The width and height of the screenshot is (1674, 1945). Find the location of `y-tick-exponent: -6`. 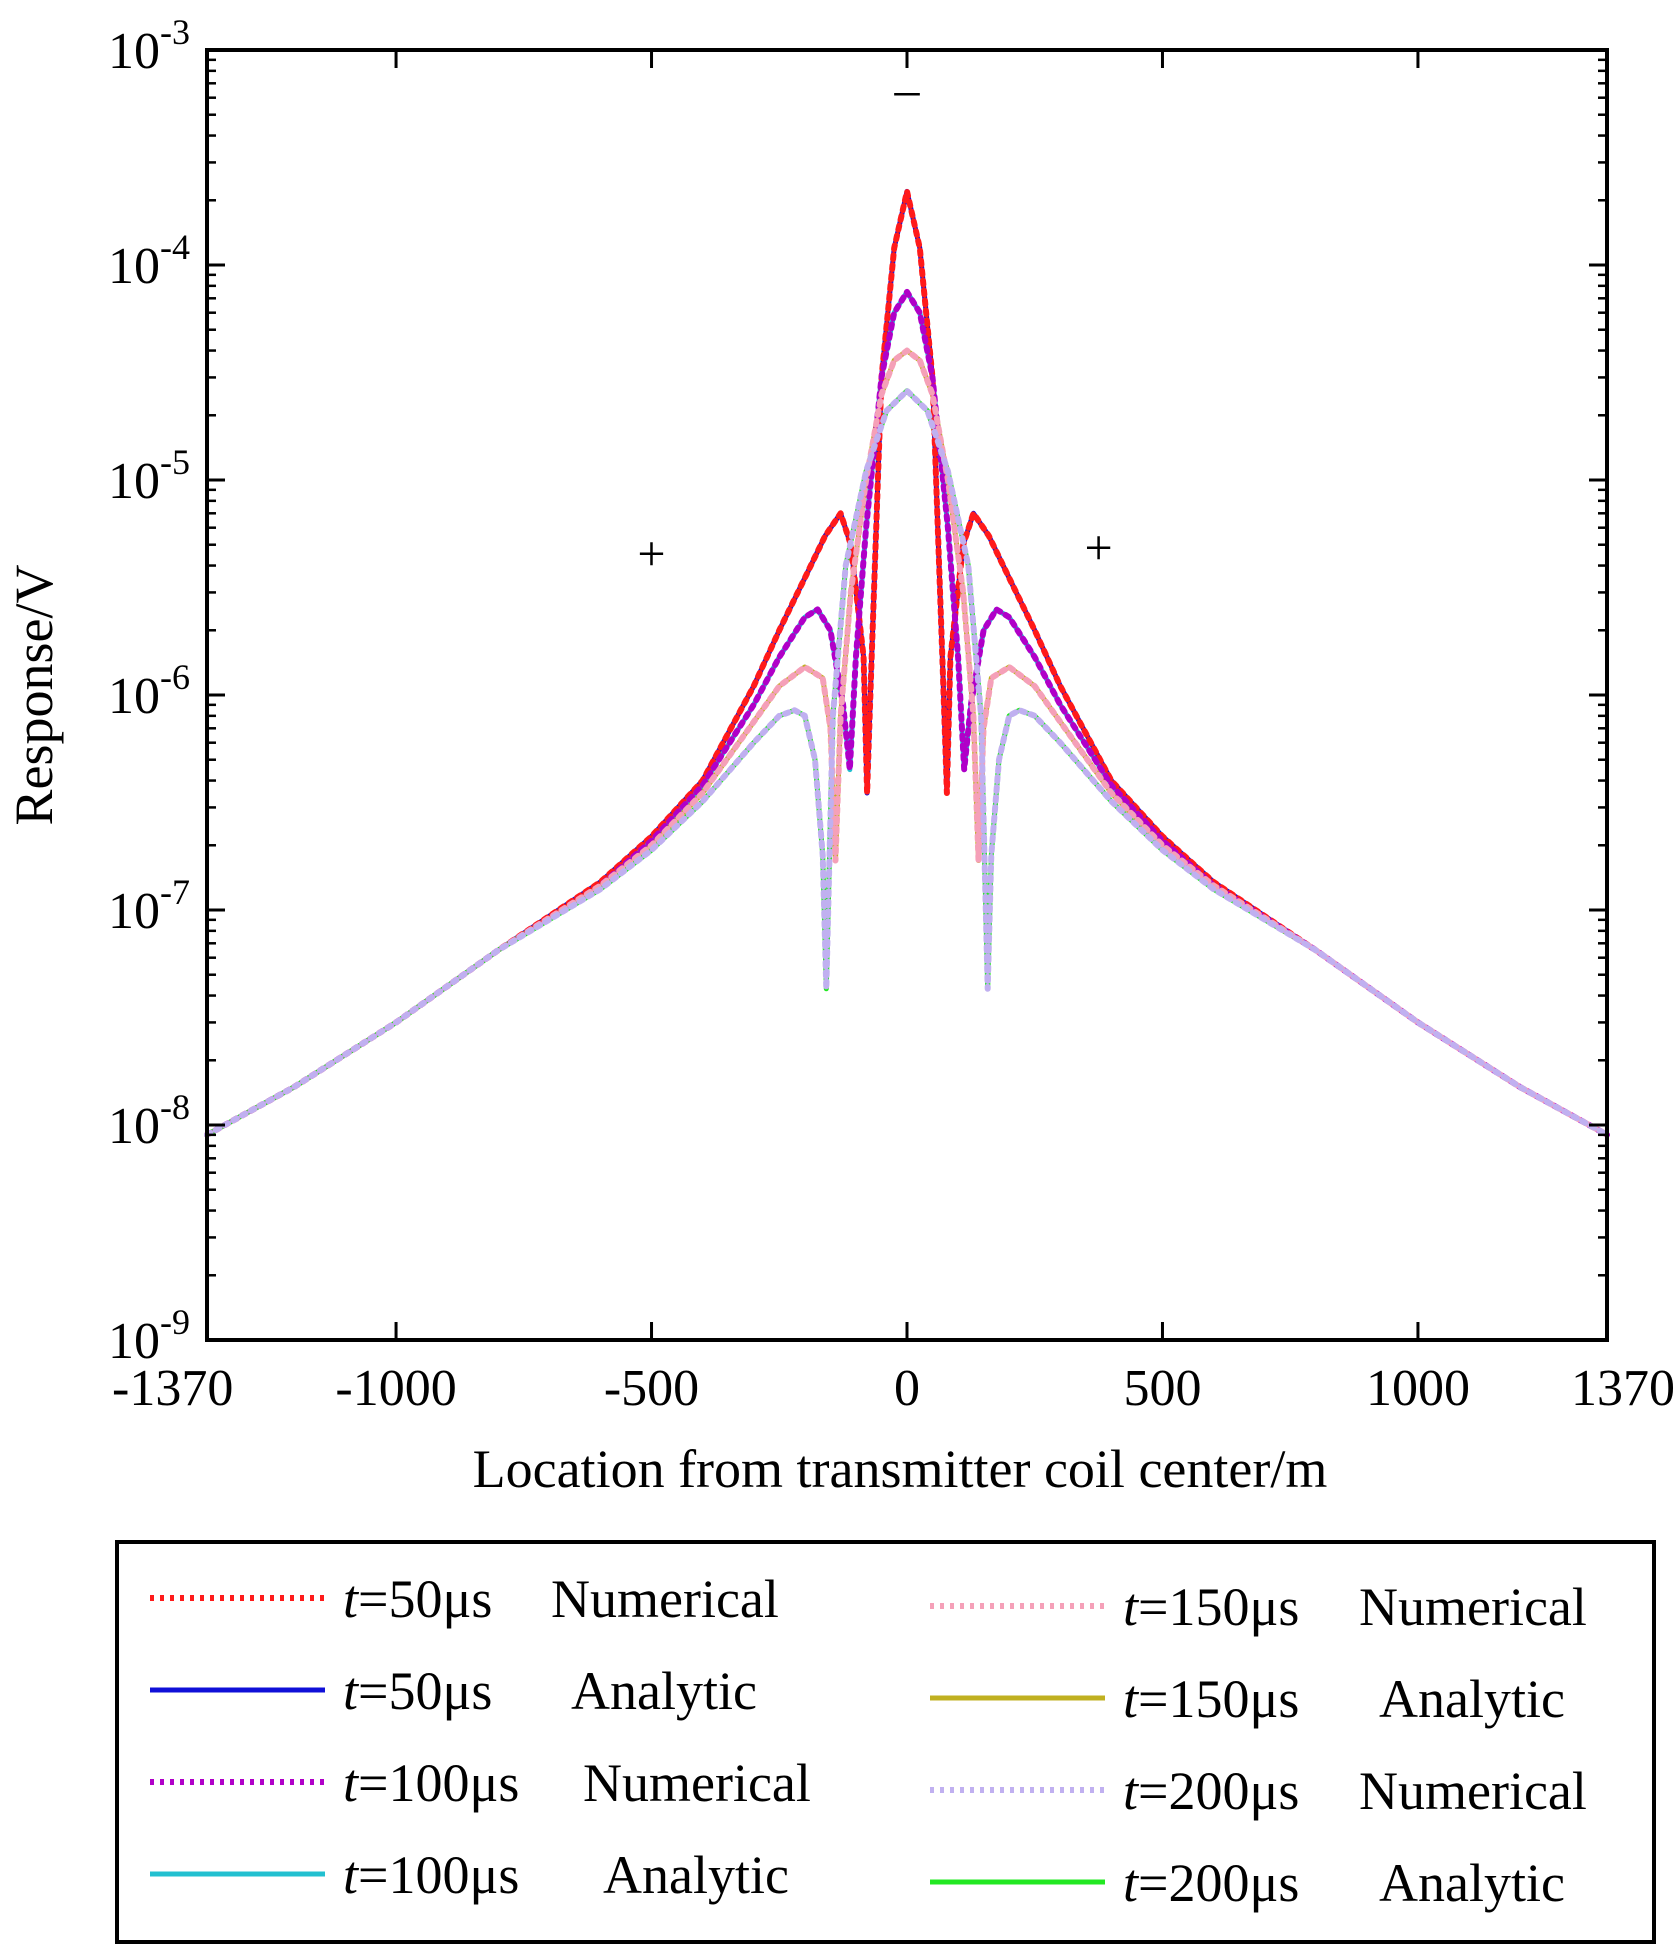

y-tick-exponent: -6 is located at coordinates (175, 677).